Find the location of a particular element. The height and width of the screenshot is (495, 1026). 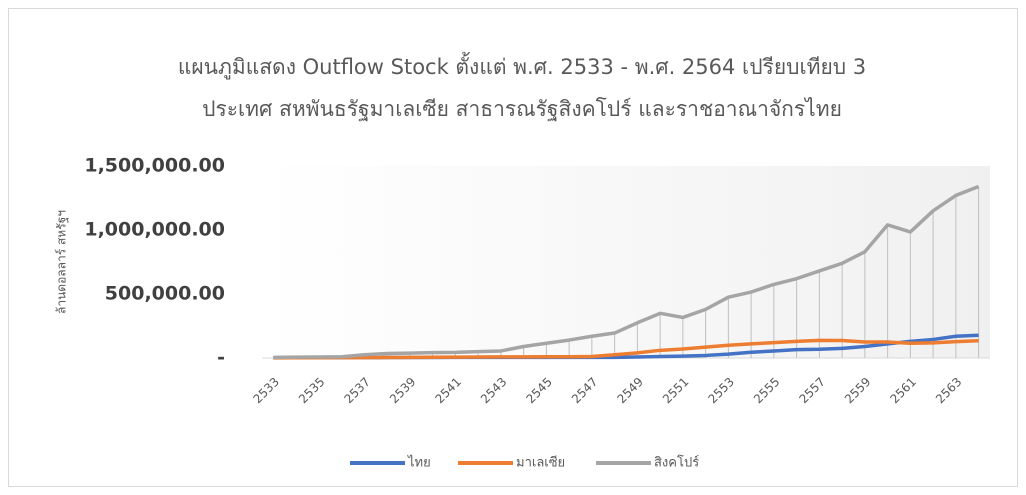

series-line is located at coordinates (626, 349).